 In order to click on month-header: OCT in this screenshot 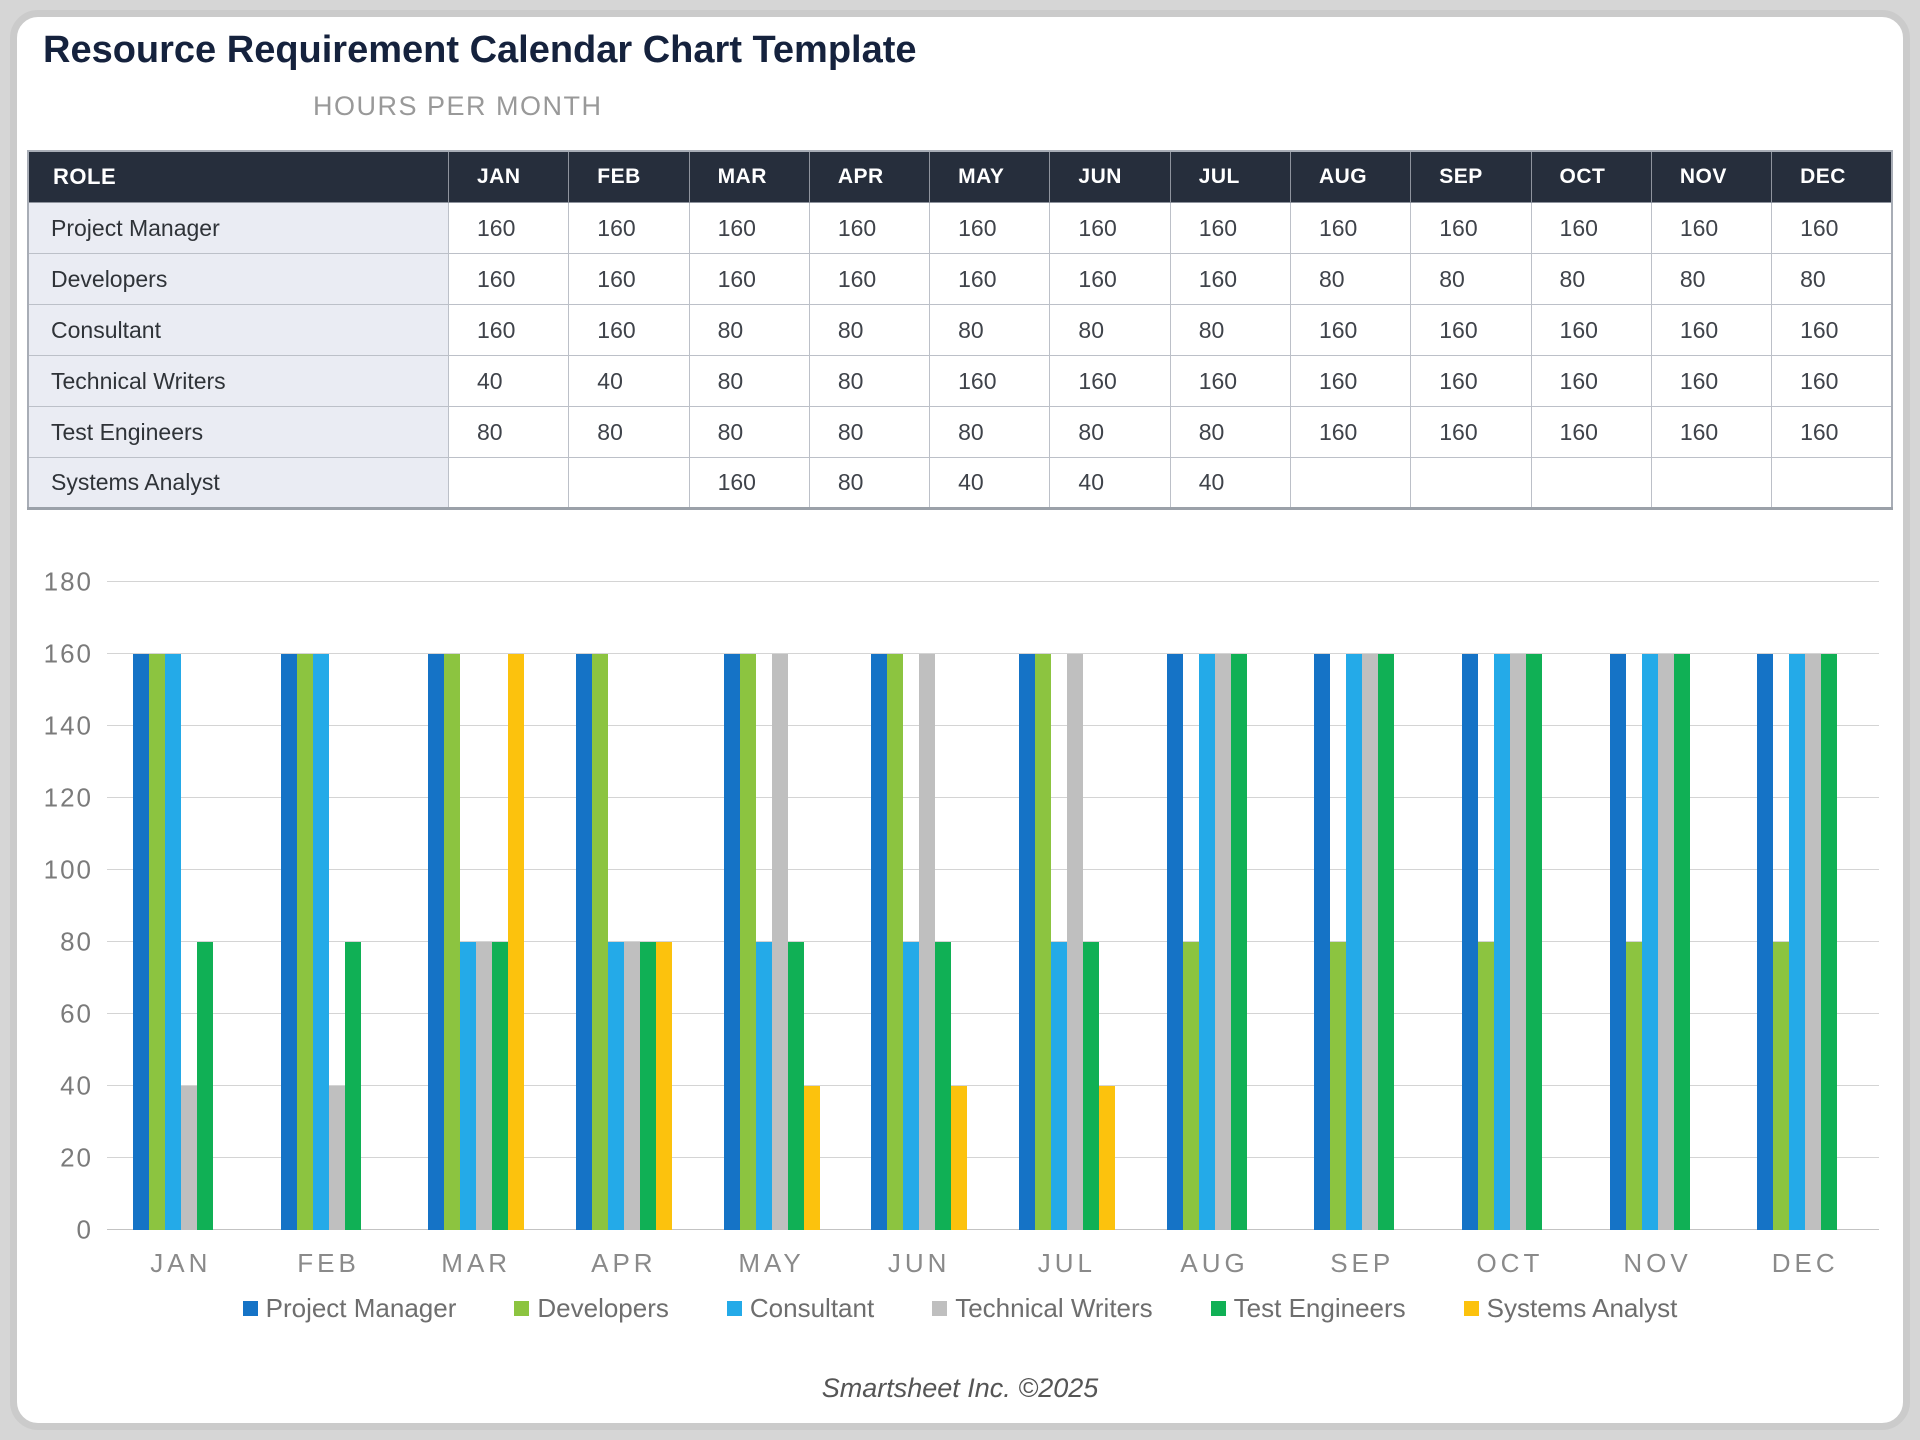, I will do `click(1591, 176)`.